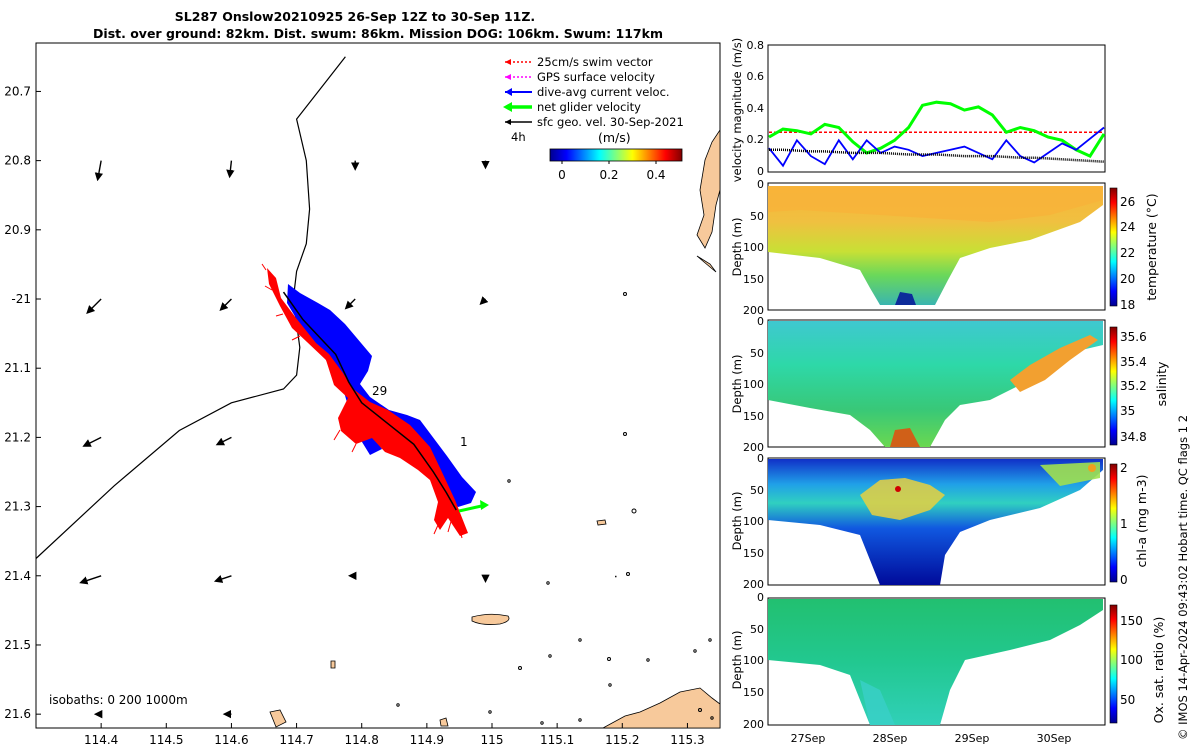 The image size is (1200, 750). What do you see at coordinates (595, 62) in the screenshot?
I see `svg-text: 25cm/s swim vector` at bounding box center [595, 62].